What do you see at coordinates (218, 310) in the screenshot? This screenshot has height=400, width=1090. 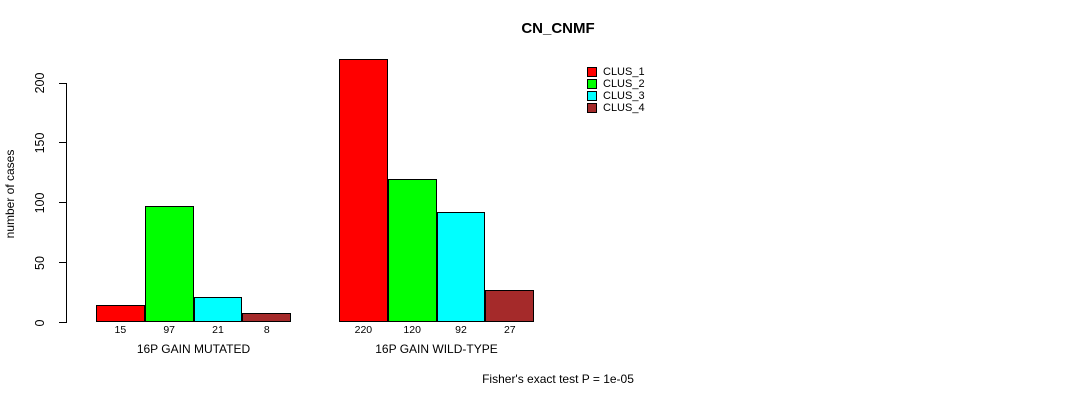 I see `bar-clus_3-mutated` at bounding box center [218, 310].